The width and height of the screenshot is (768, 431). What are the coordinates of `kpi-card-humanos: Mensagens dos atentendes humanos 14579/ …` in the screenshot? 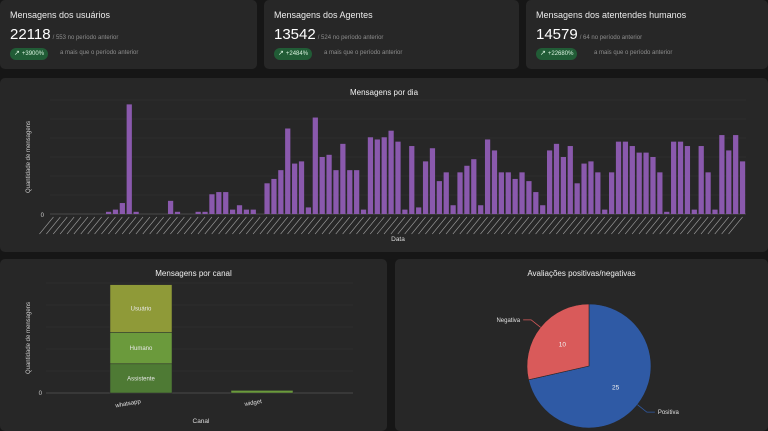 It's located at (647, 34).